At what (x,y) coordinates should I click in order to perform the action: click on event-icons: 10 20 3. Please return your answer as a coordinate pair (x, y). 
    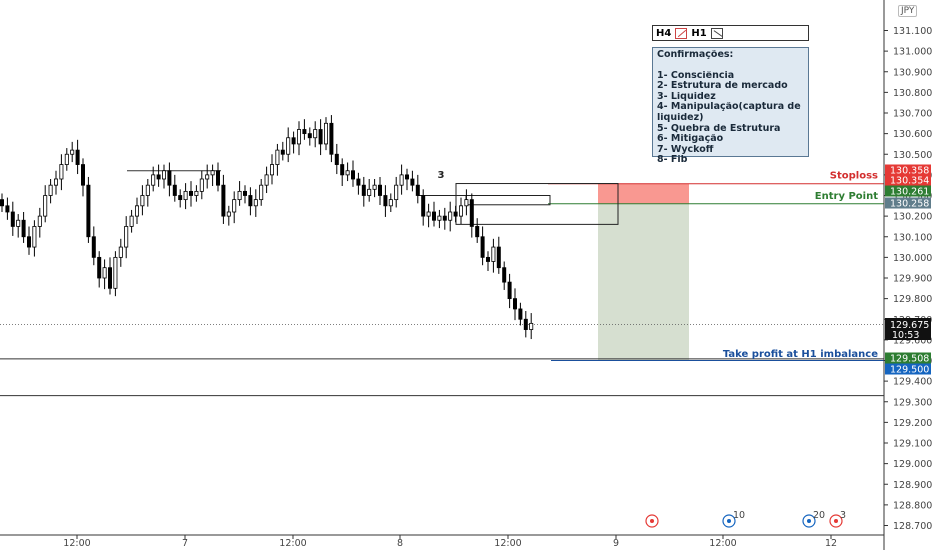
    Looking at the image, I should click on (745, 519).